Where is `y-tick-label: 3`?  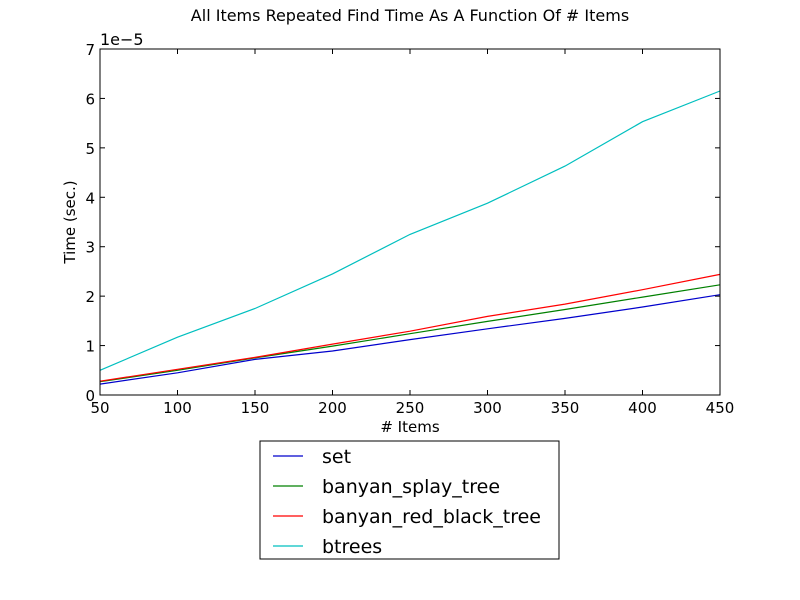
y-tick-label: 3 is located at coordinates (90, 248).